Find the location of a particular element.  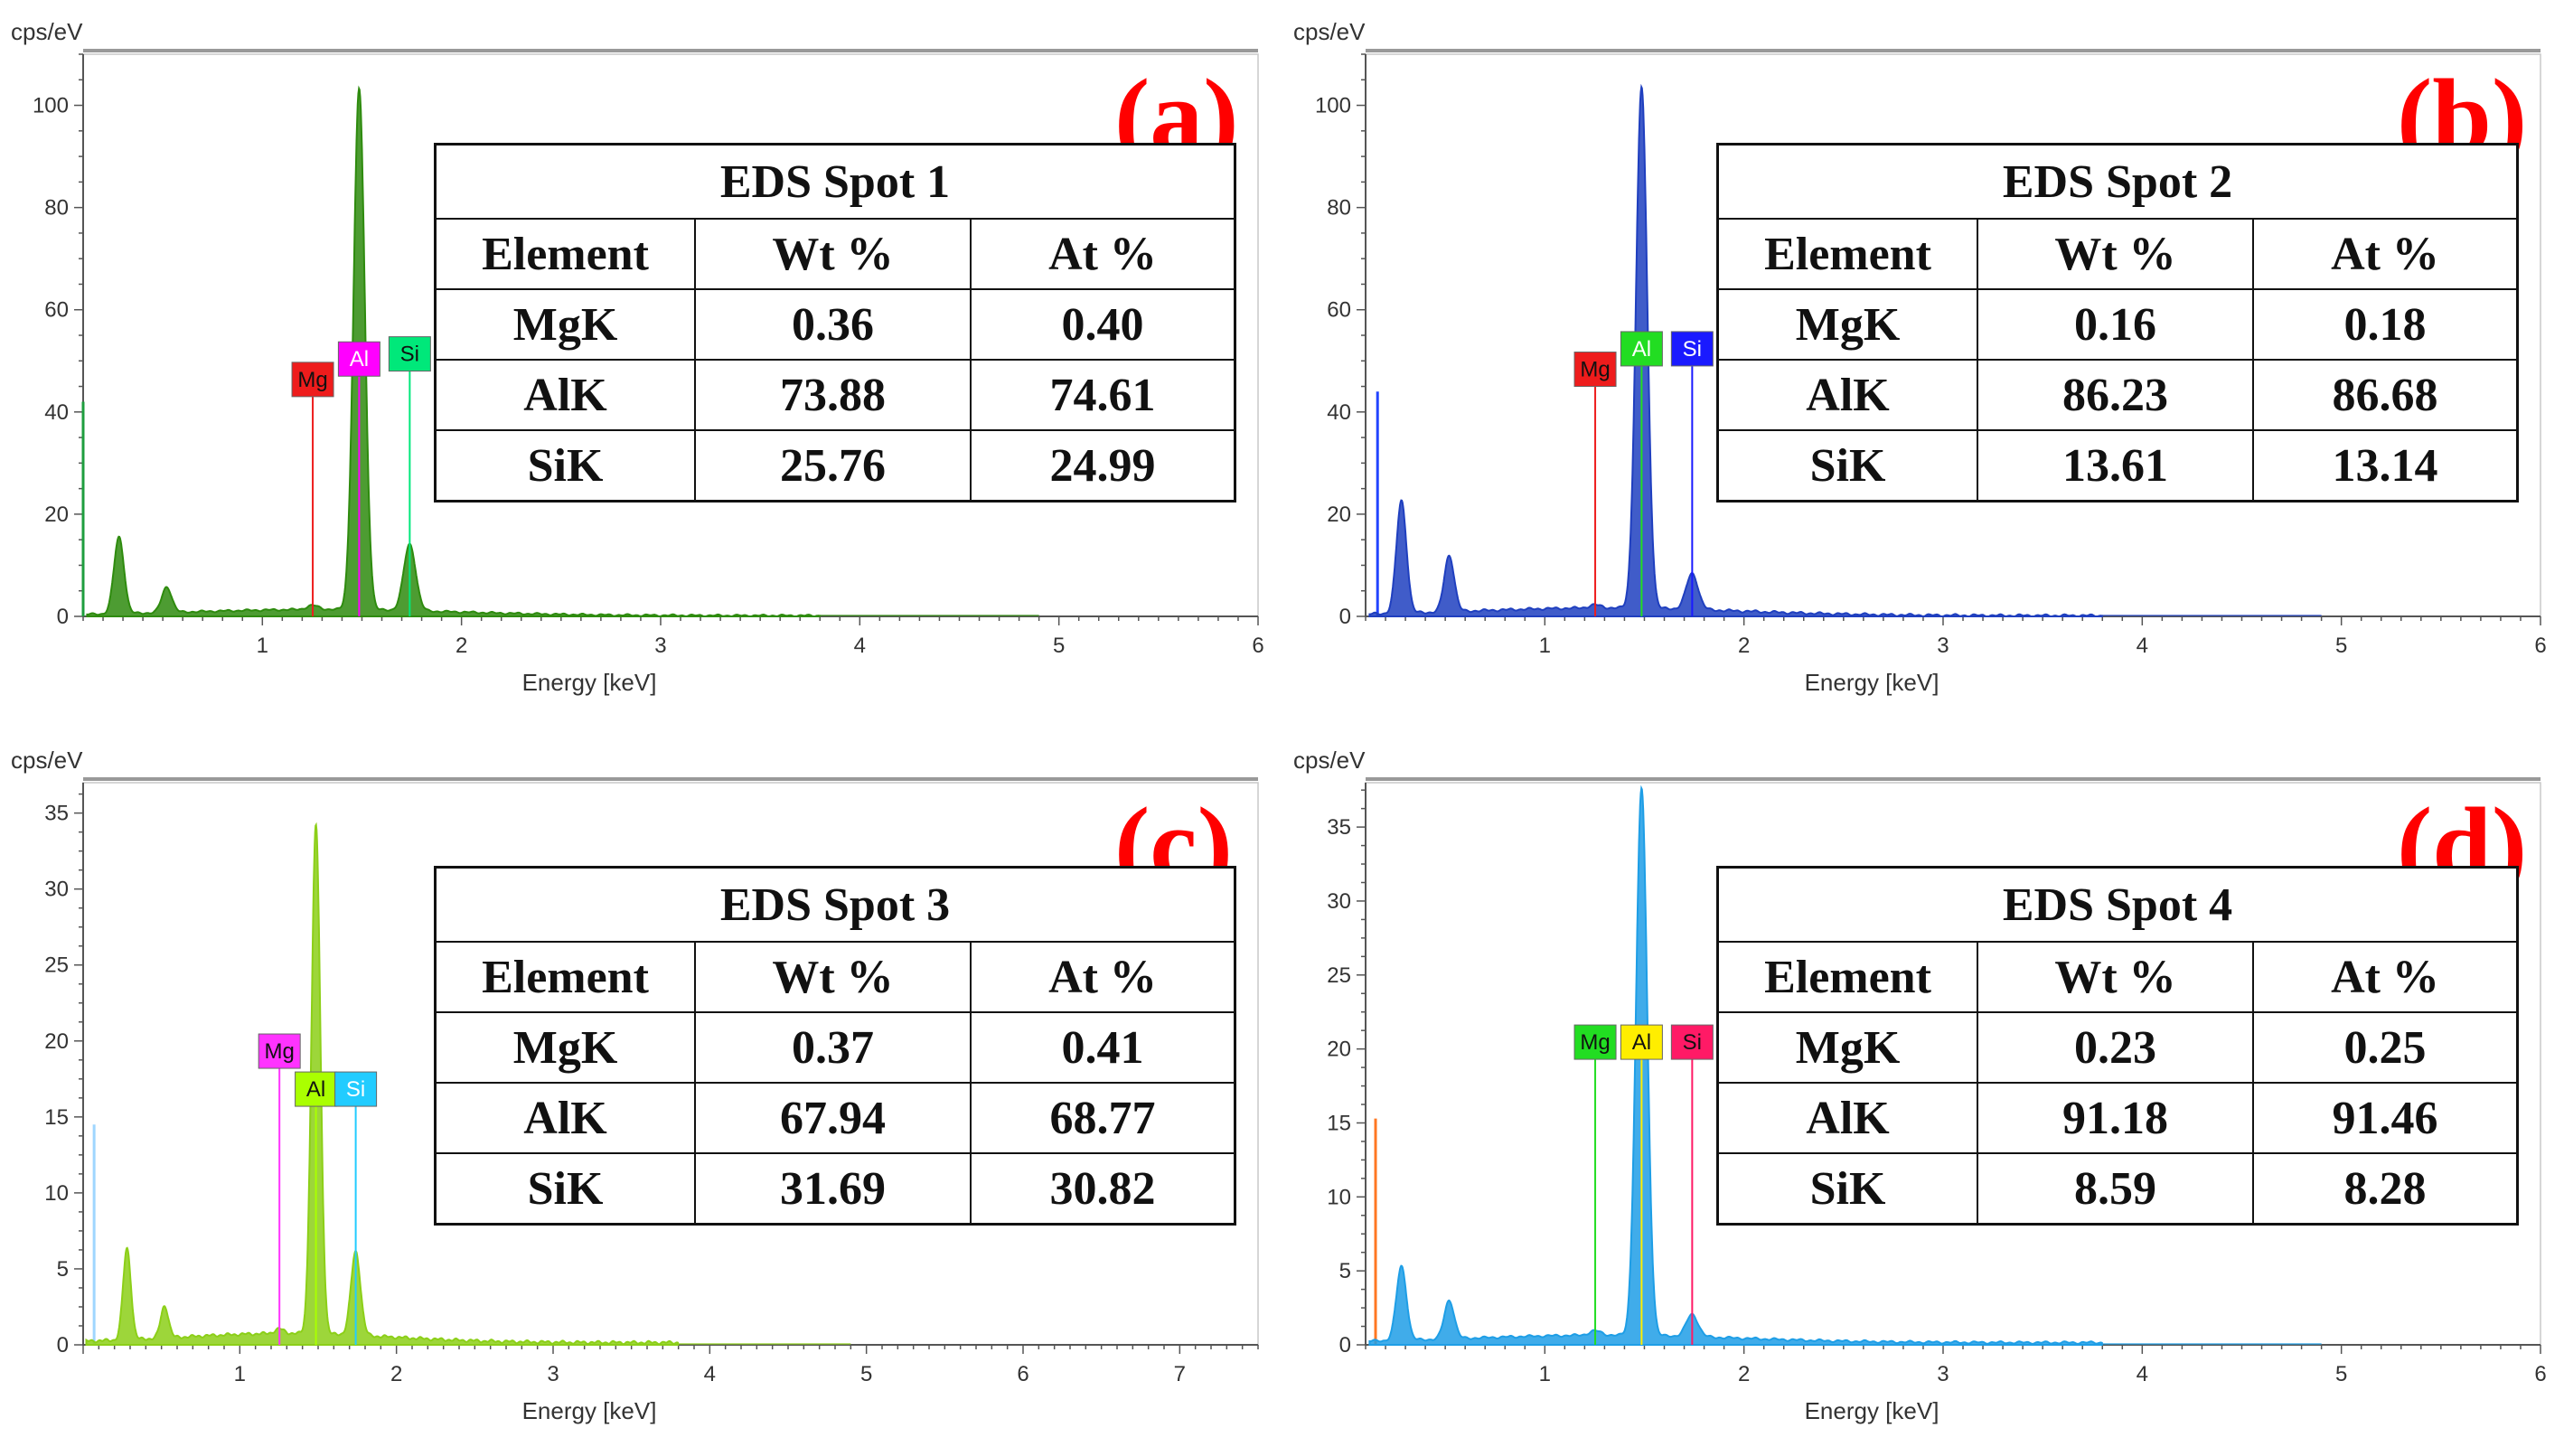

table-cell: 0.36 is located at coordinates (833, 325).